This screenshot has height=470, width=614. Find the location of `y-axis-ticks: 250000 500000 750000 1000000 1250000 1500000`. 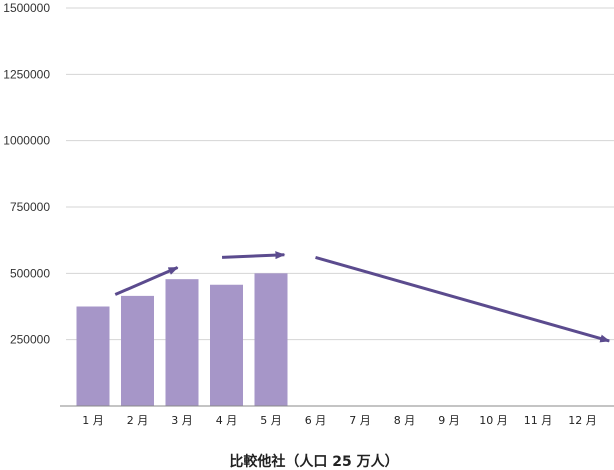

y-axis-ticks: 250000 500000 750000 1000000 1250000 1500000 is located at coordinates (26, 174).